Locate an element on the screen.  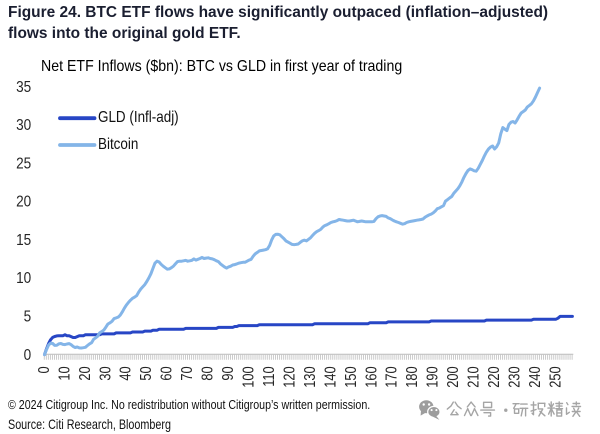
svg-text: 130 is located at coordinates (311, 376).